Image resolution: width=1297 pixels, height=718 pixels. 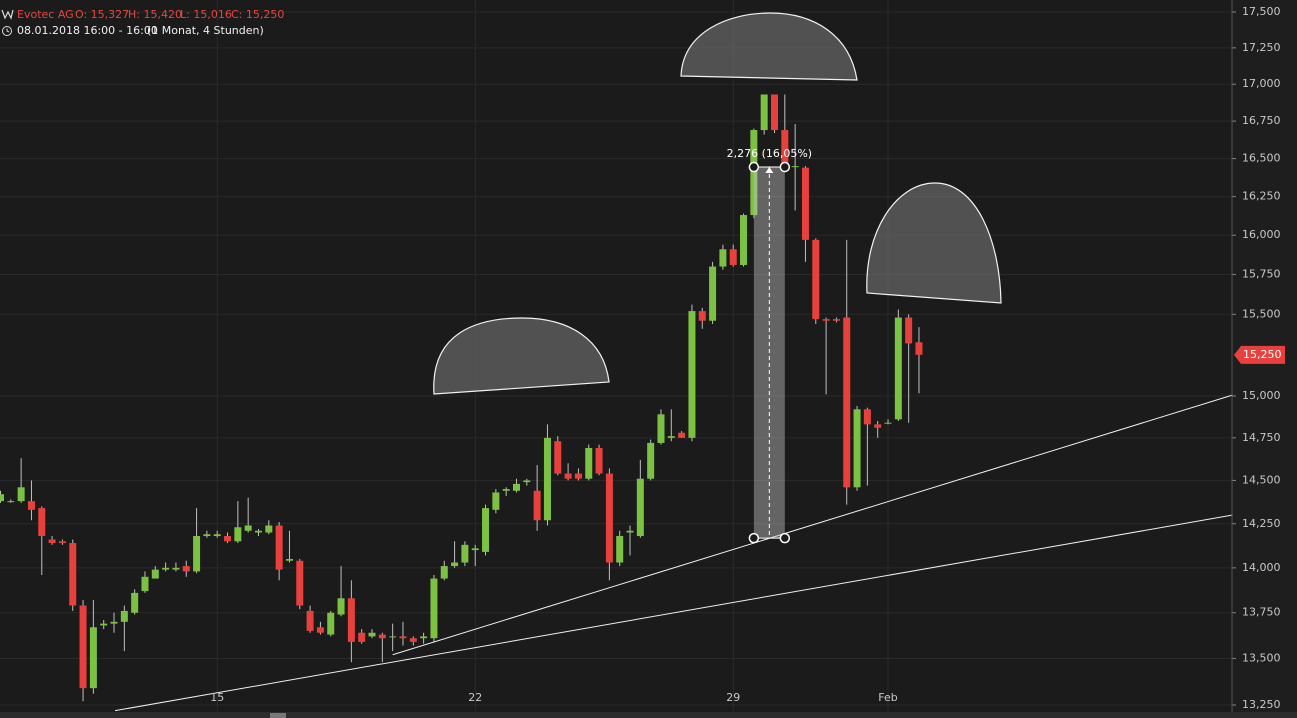 I want to click on measure-label: 2,276 (16,05%), so click(x=770, y=153).